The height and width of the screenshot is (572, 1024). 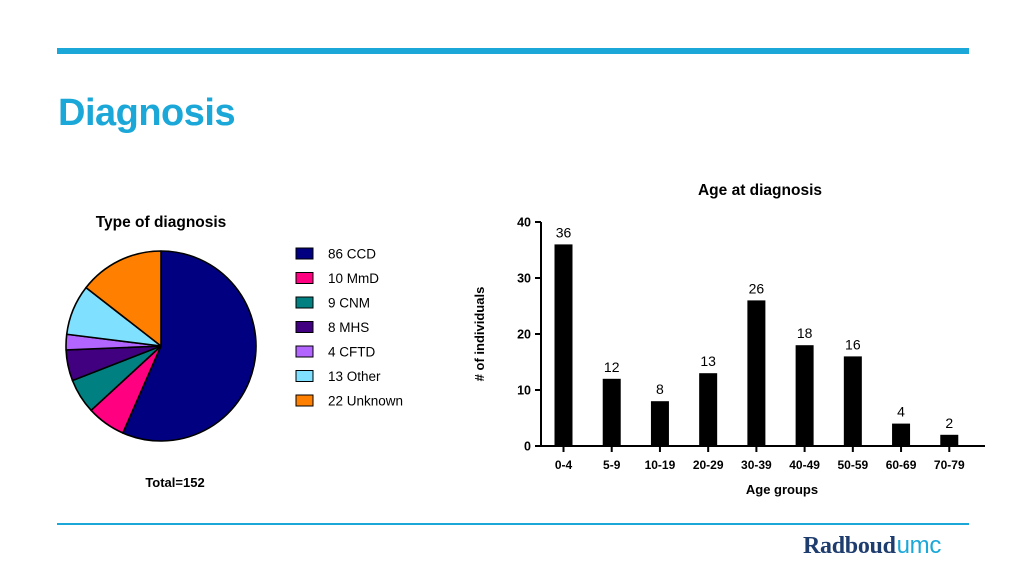 I want to click on legend-label: 4 CFTD, so click(x=352, y=352).